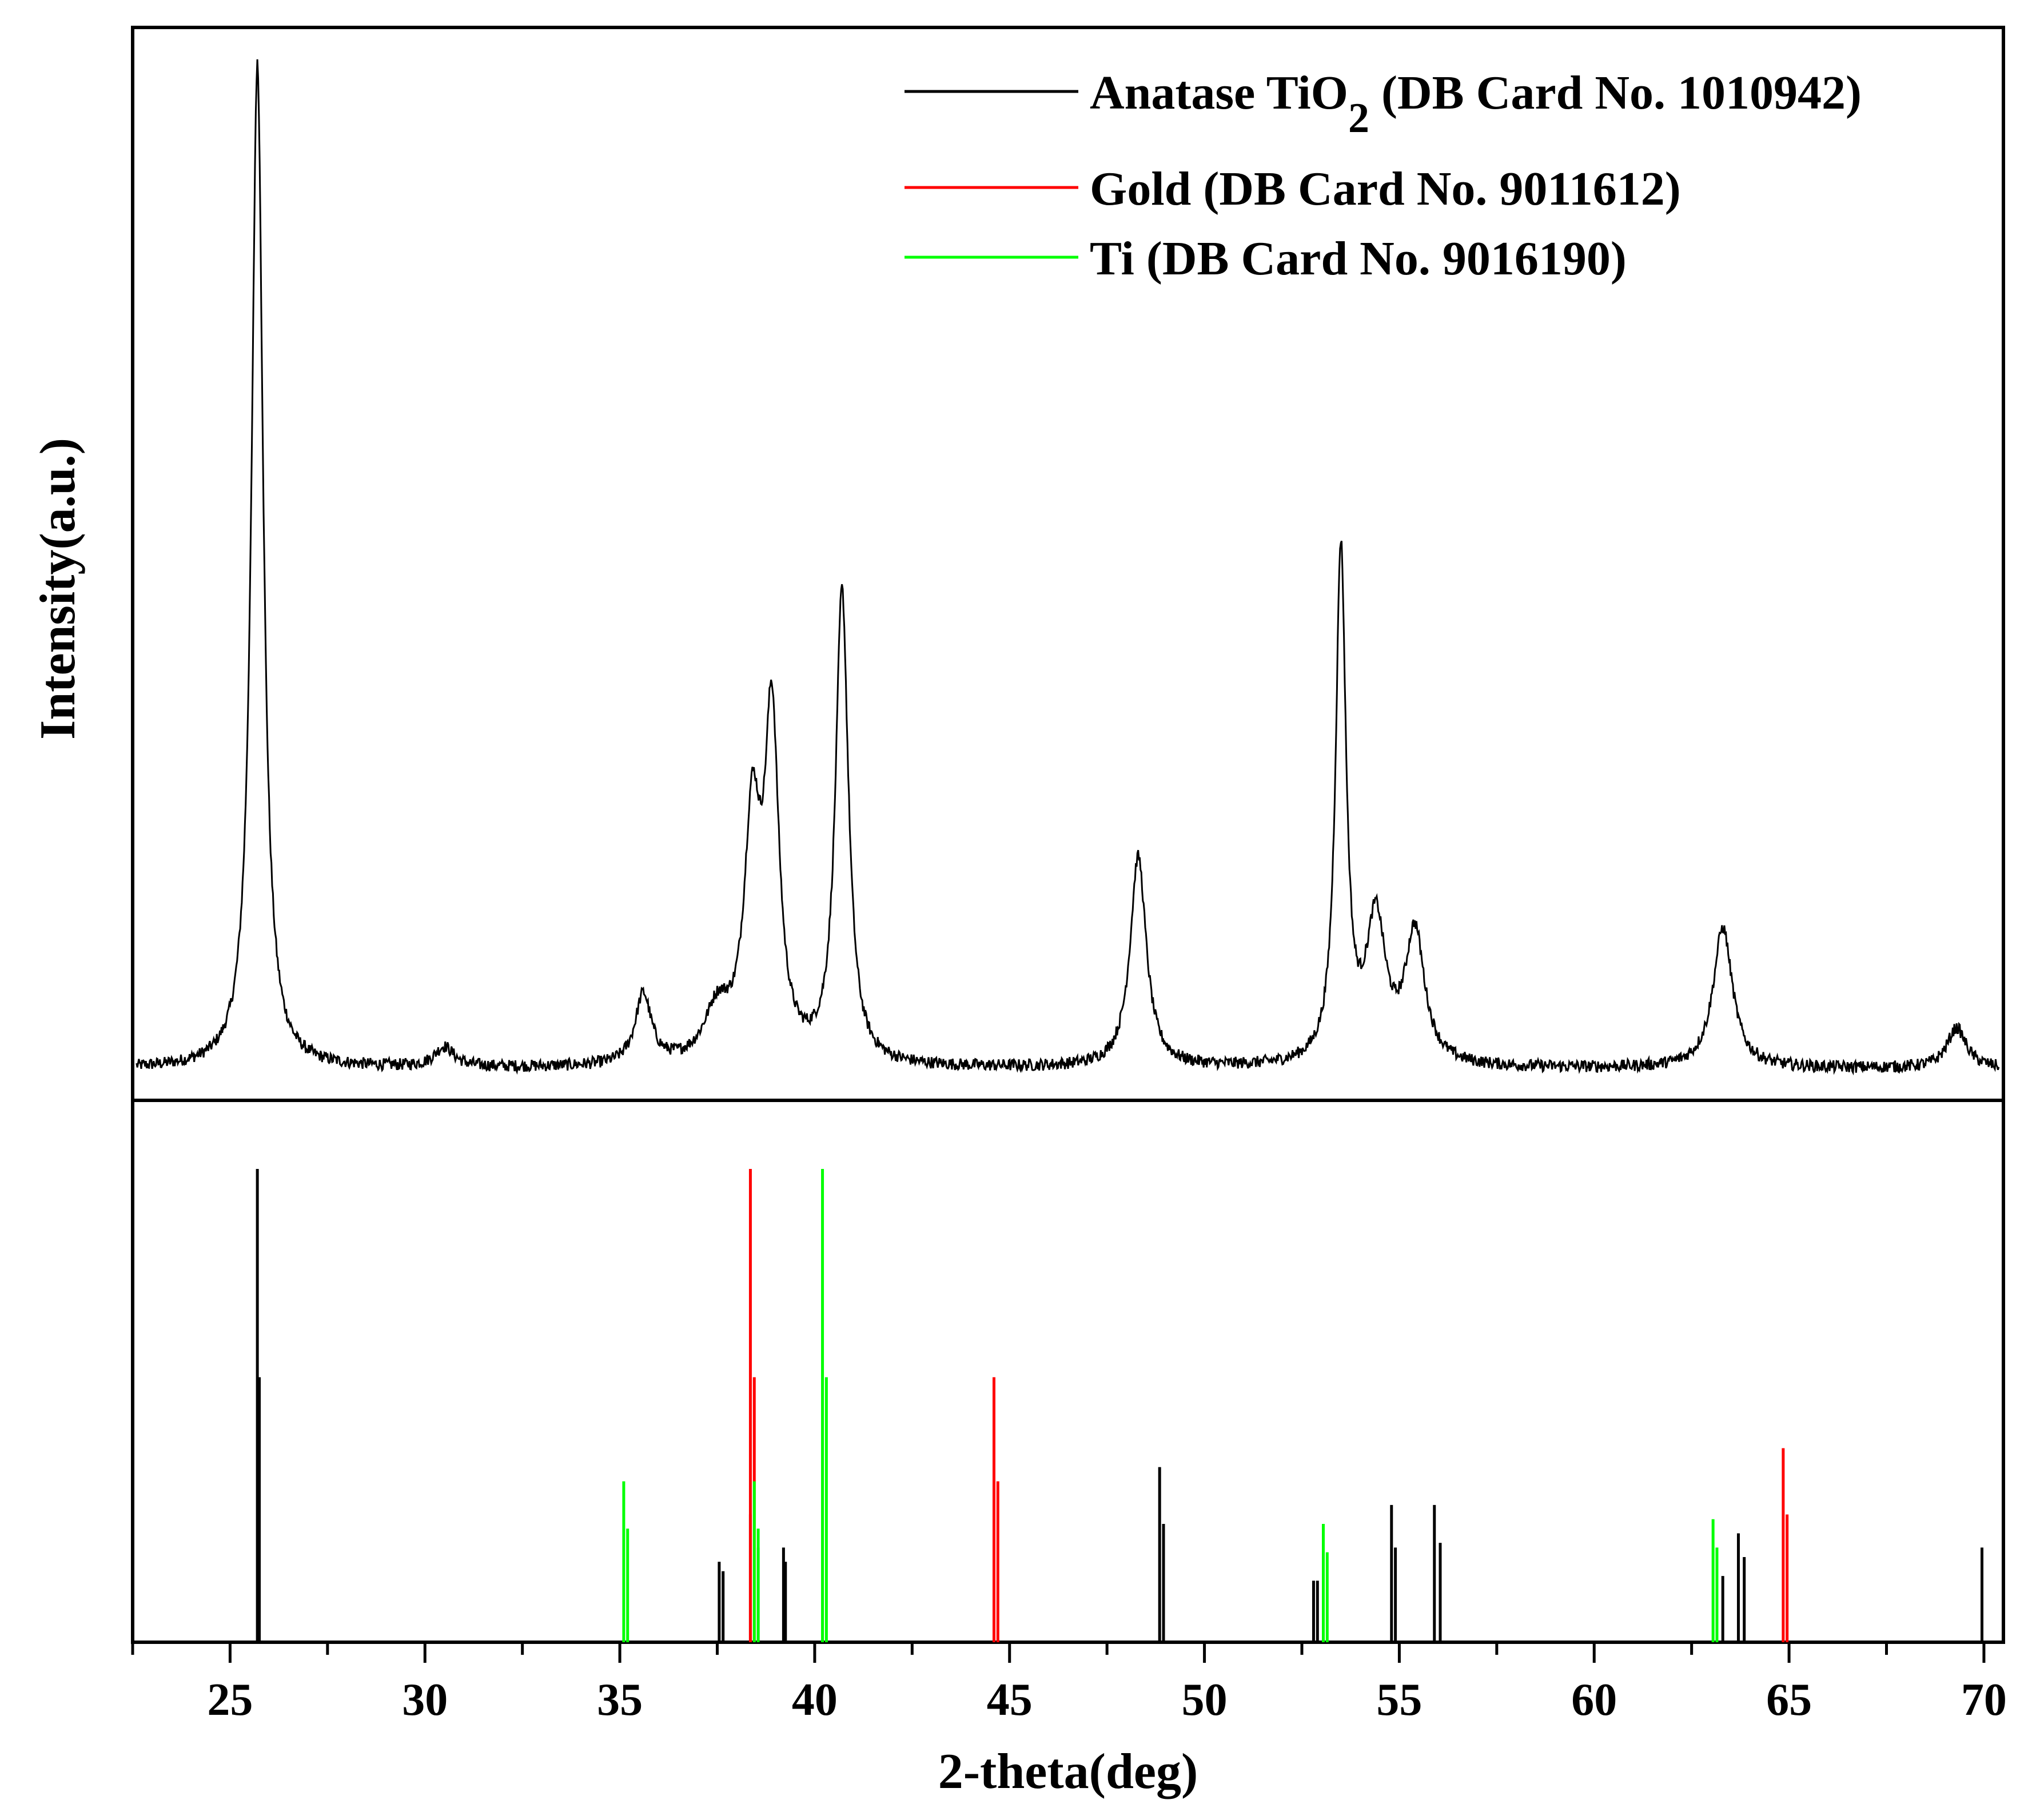  I want to click on x-tick-label: 70, so click(1984, 1700).